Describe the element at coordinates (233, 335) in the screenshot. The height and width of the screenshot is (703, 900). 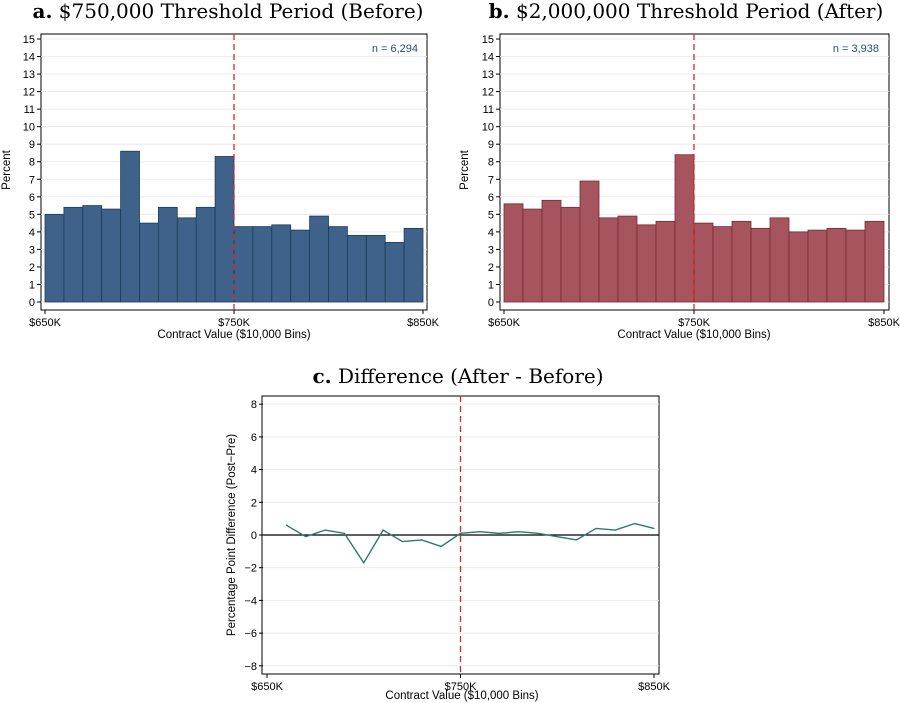
I see `panel-a-x-label: Contract Value ($10,000 Bins)` at that location.